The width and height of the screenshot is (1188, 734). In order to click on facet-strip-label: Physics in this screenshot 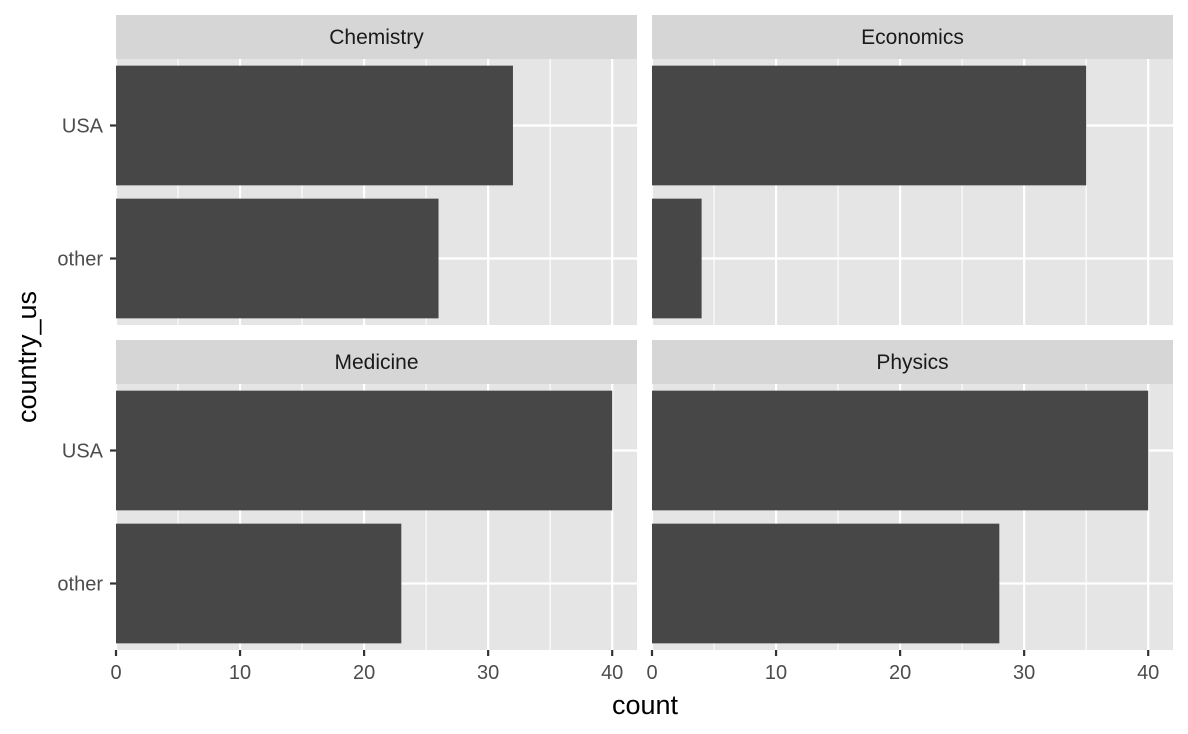, I will do `click(912, 362)`.